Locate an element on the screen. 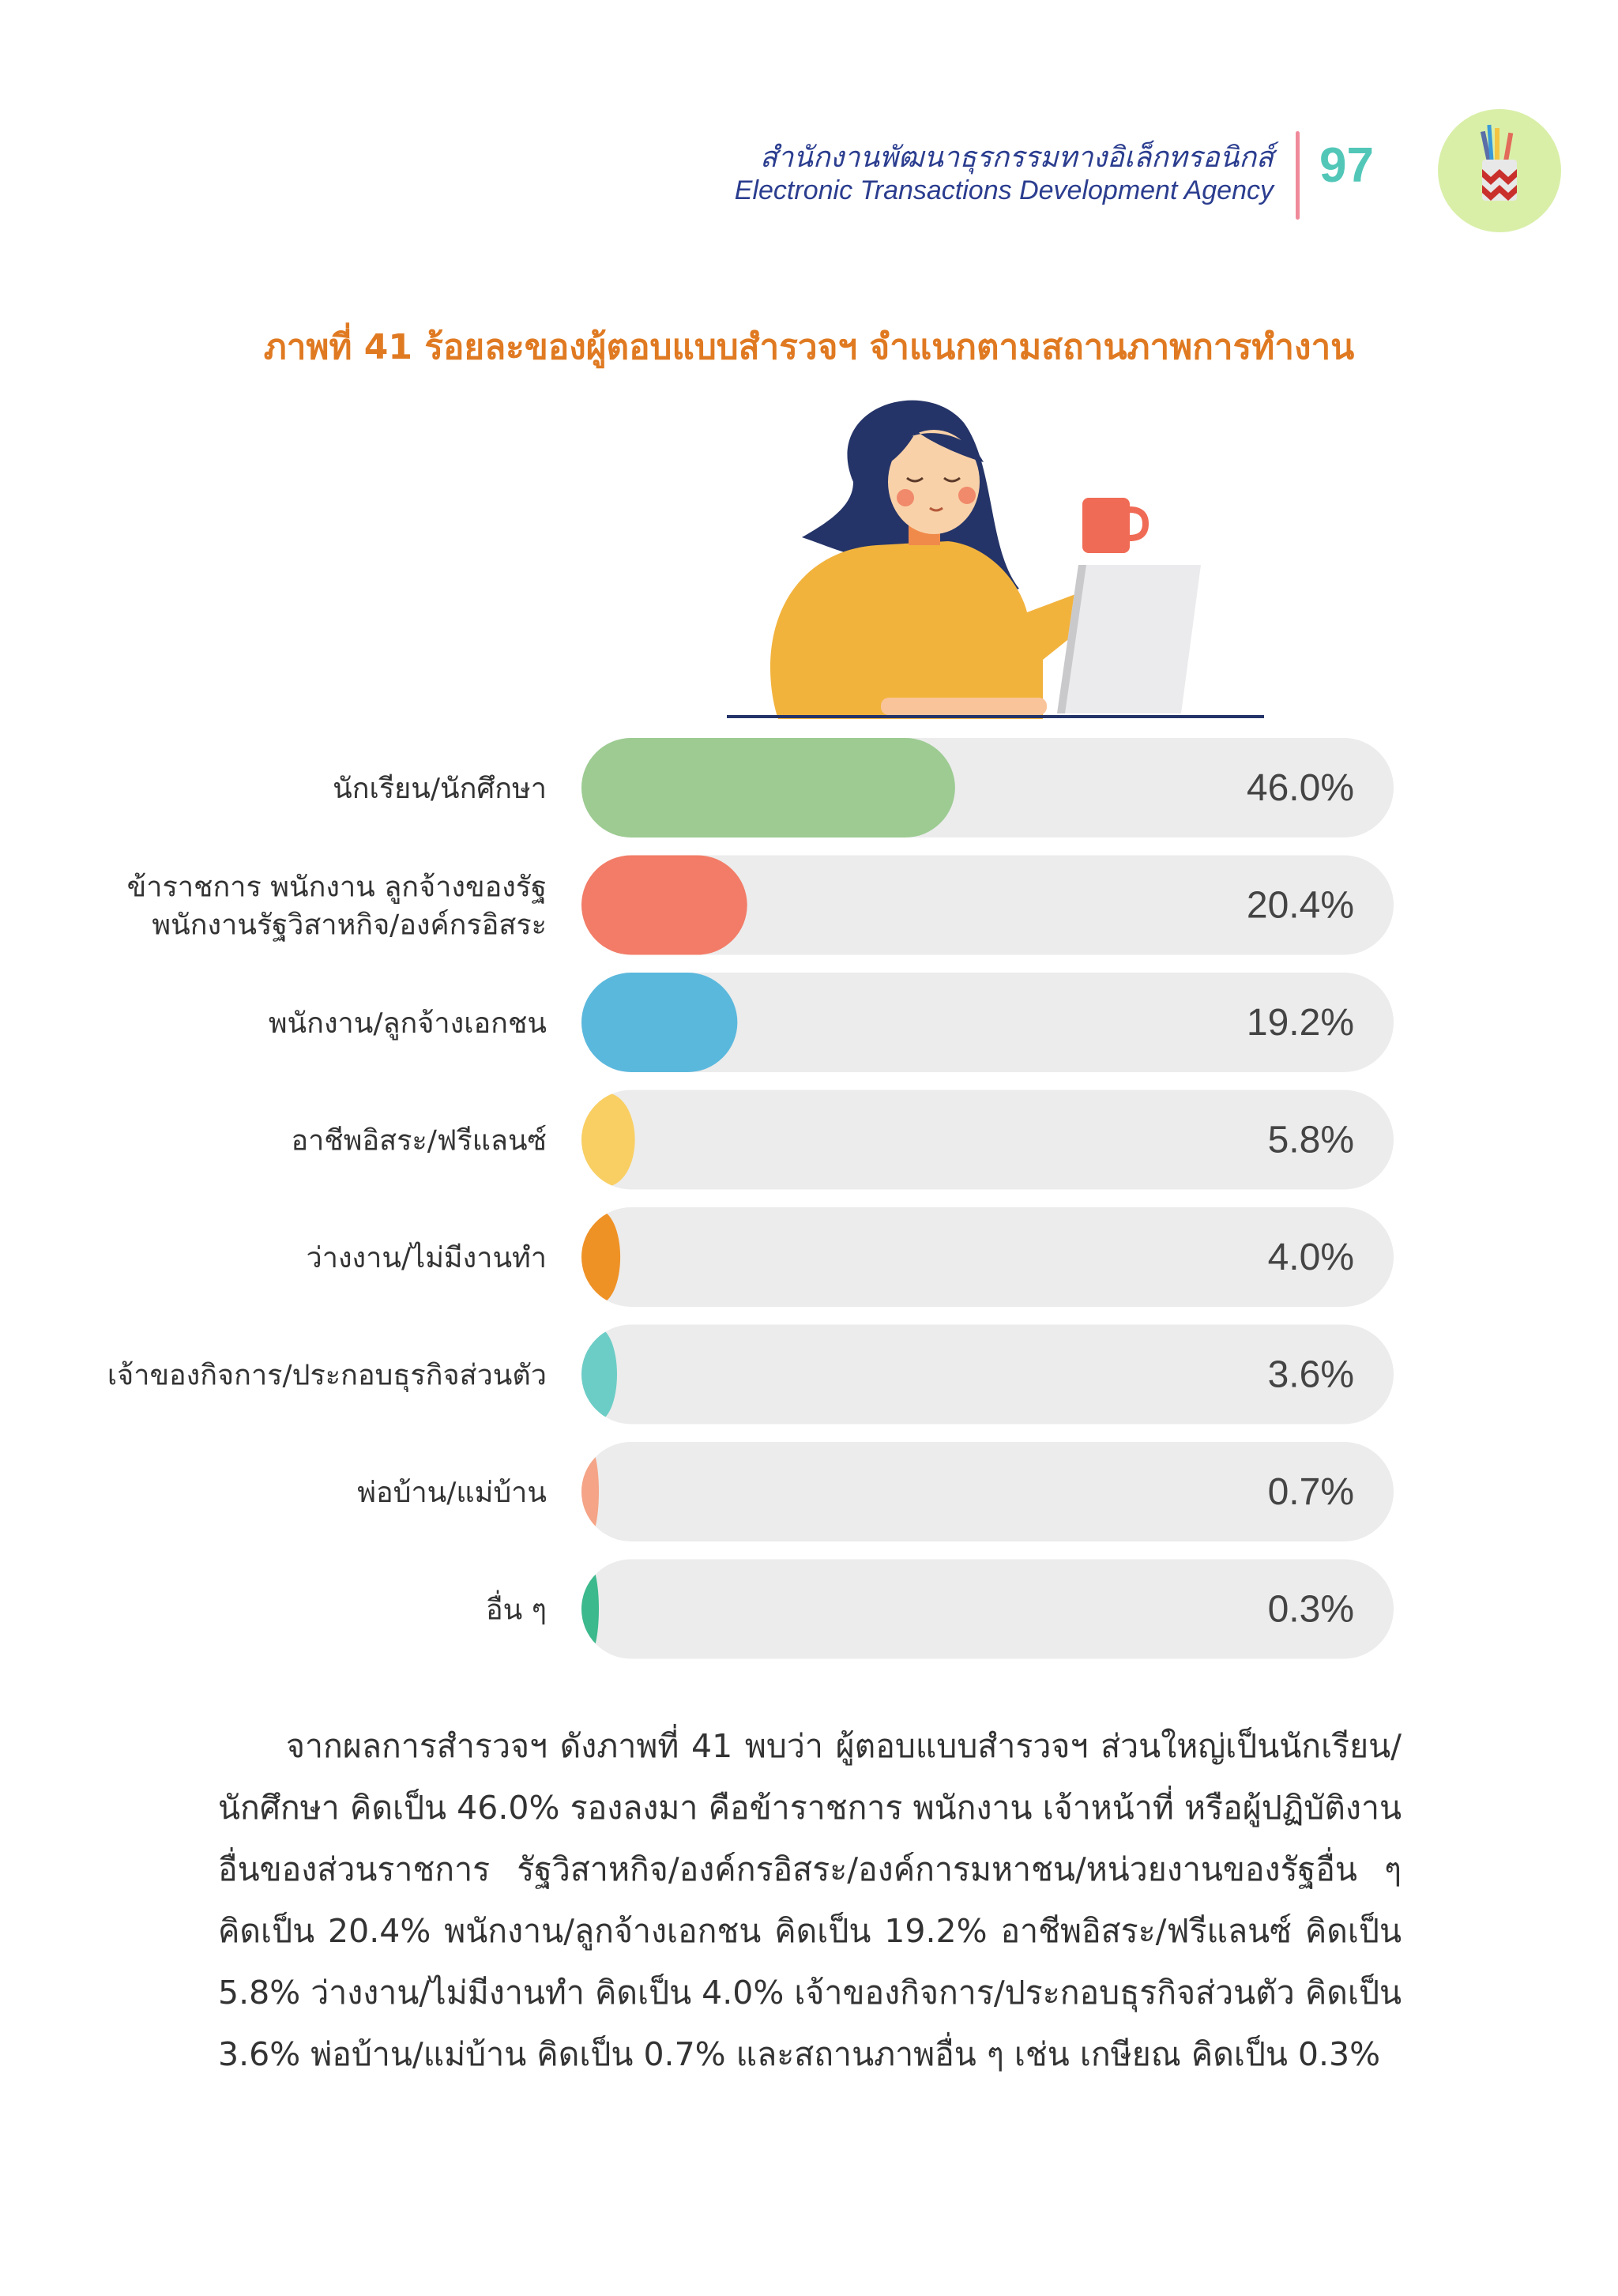  category-label: ข้าราชการ พนักงาน ลูกจ้างของรัฐ is located at coordinates (337, 888).